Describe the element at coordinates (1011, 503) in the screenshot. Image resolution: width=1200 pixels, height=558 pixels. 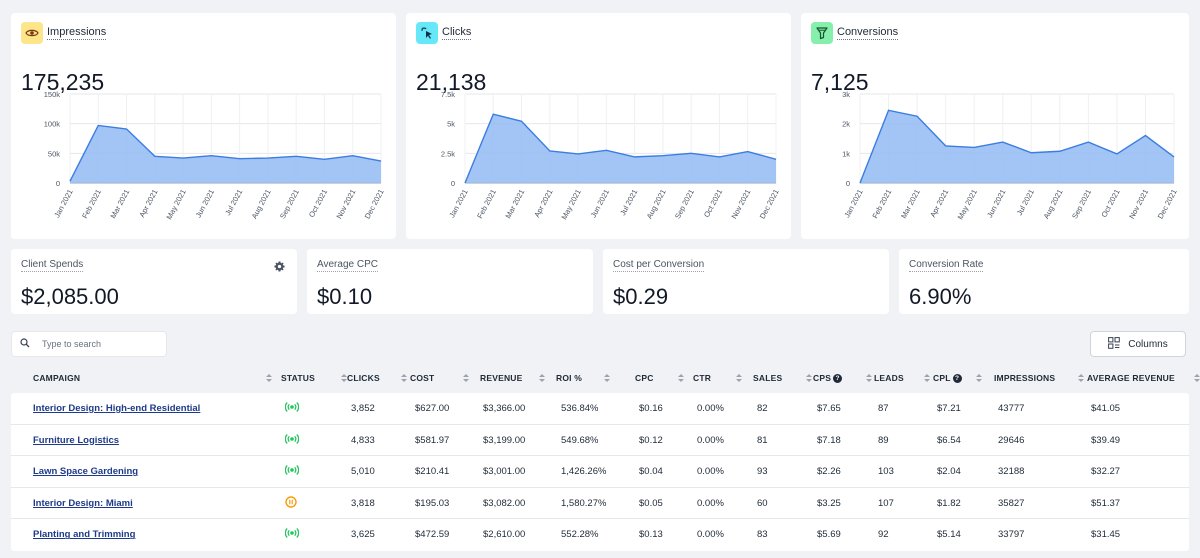
I see `cell-impressions: 35827` at that location.